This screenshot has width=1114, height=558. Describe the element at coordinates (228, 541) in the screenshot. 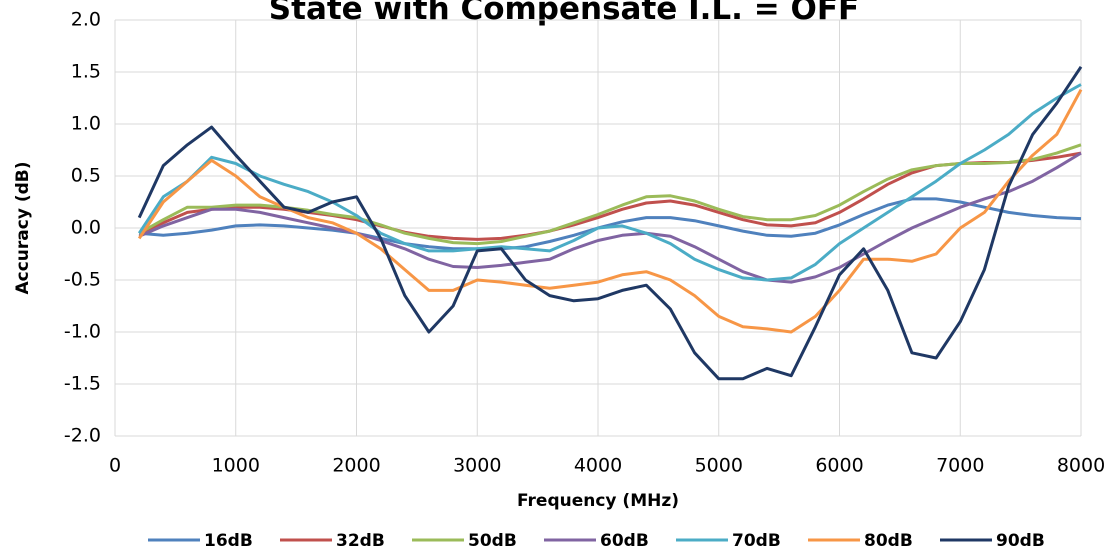

I see `legend-label: 16dB` at that location.